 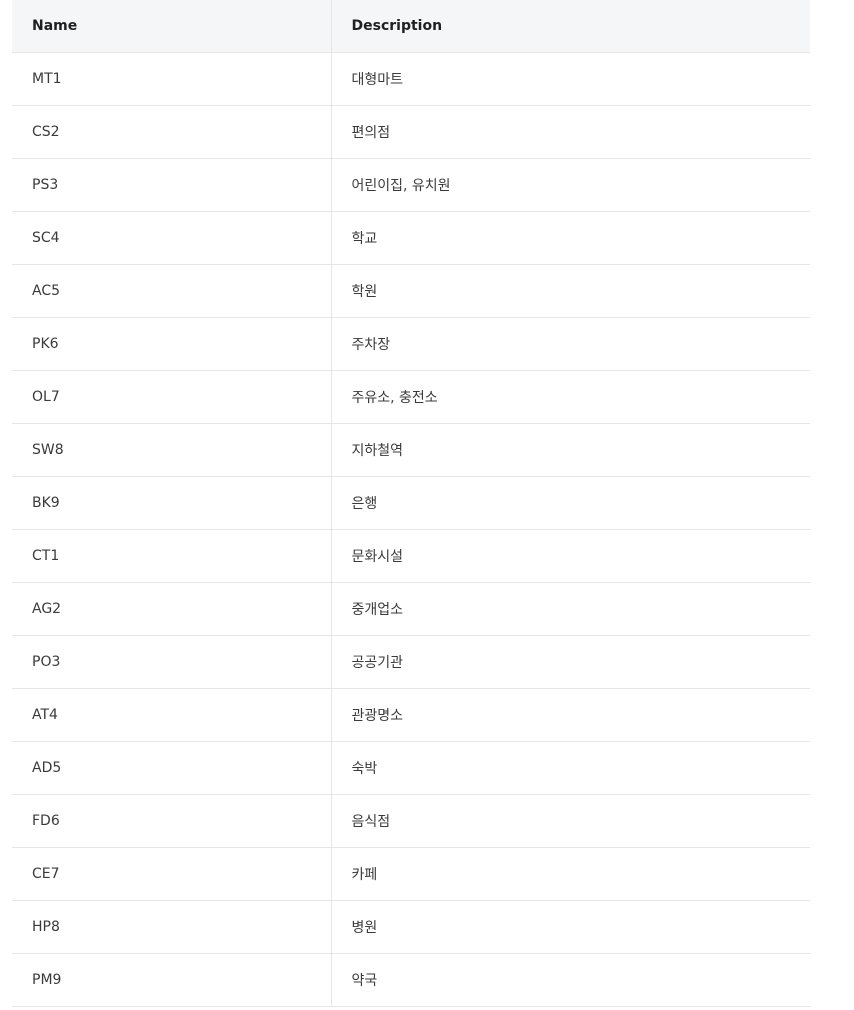 I want to click on table-row: PM9 약국, so click(x=411, y=980).